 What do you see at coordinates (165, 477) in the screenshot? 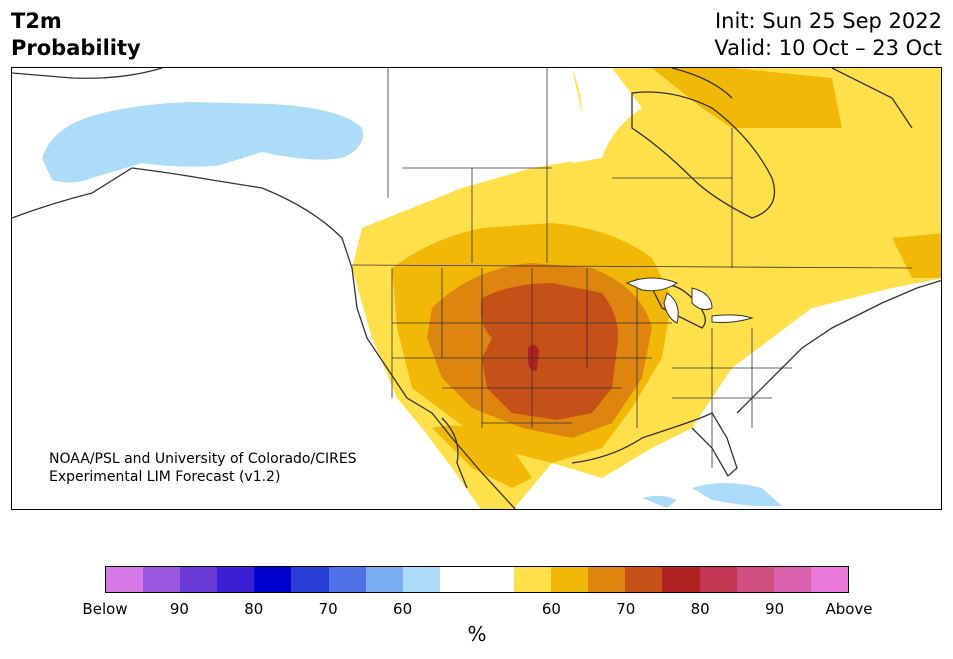
I see `credit-line-2: Experimental LIM Forecast (v1.2)` at bounding box center [165, 477].